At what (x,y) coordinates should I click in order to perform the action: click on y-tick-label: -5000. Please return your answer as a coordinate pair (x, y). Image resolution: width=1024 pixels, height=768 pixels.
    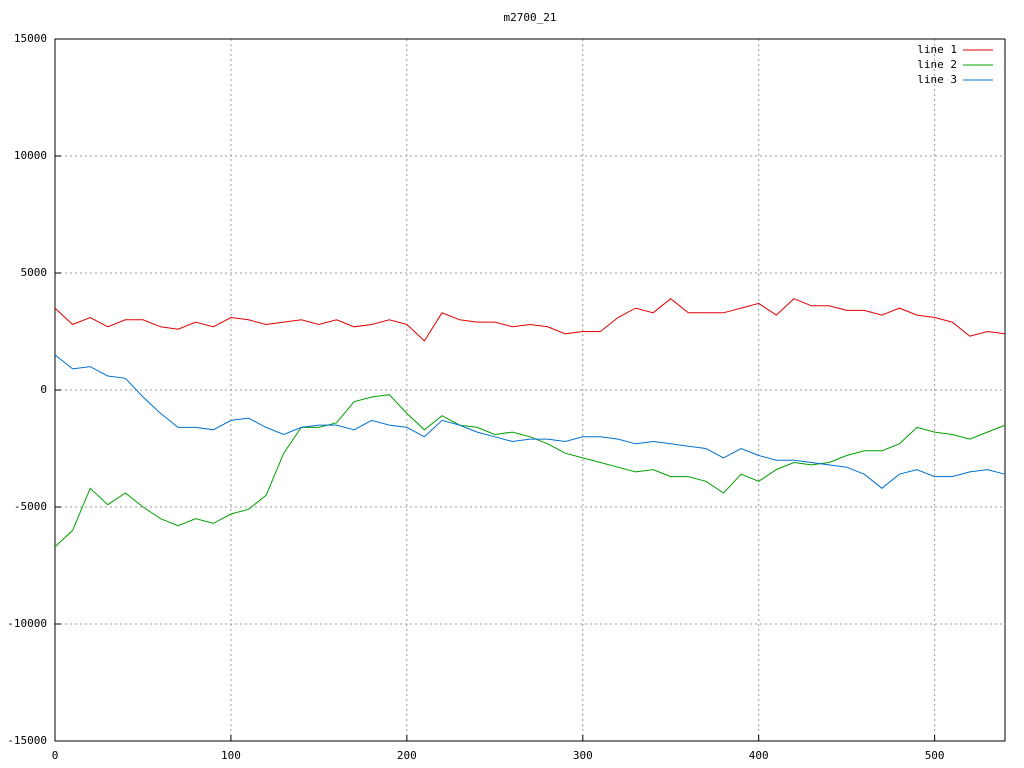
    Looking at the image, I should click on (30, 506).